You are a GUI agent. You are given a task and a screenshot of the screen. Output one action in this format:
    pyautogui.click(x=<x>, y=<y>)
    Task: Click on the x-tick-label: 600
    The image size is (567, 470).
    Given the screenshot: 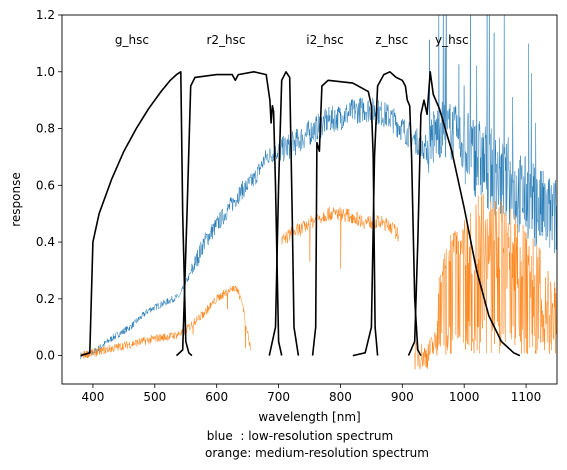 What is the action you would take?
    pyautogui.click(x=216, y=397)
    